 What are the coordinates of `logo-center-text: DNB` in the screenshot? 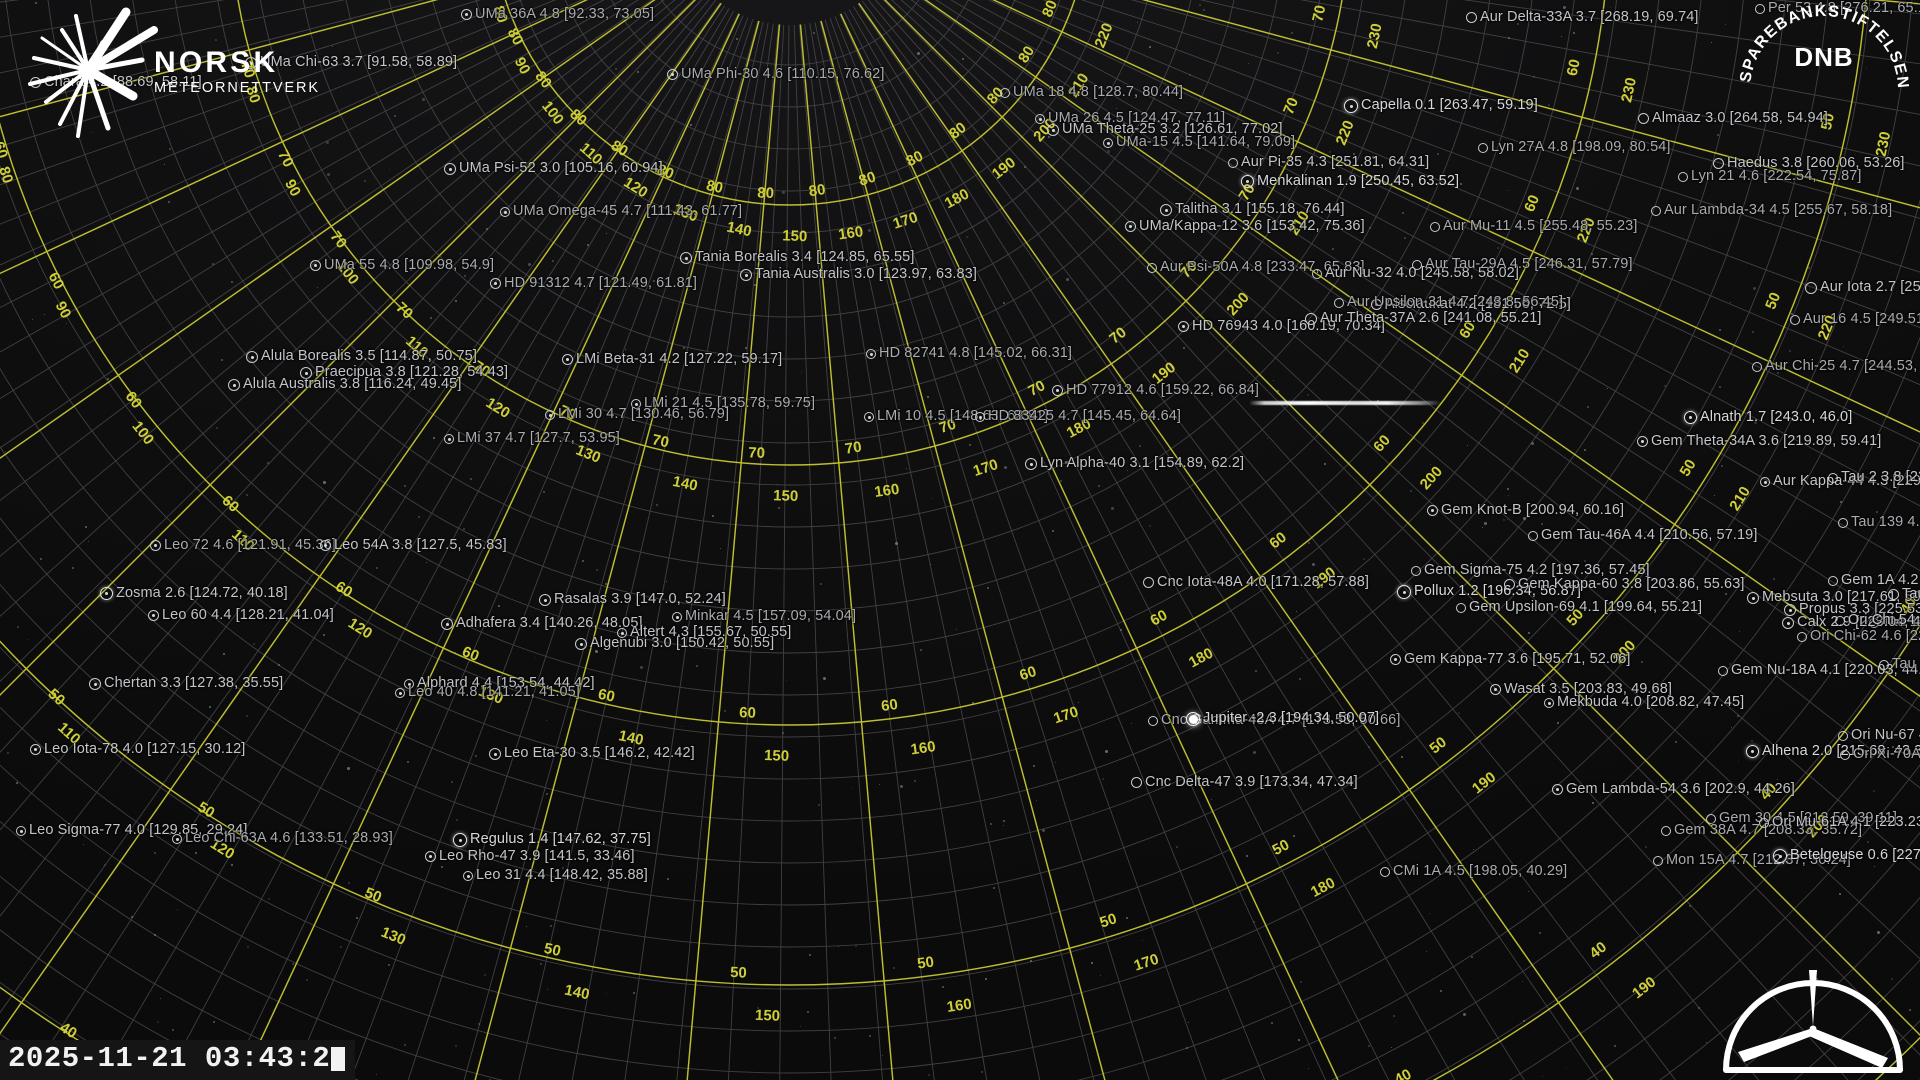 It's located at (1823, 57).